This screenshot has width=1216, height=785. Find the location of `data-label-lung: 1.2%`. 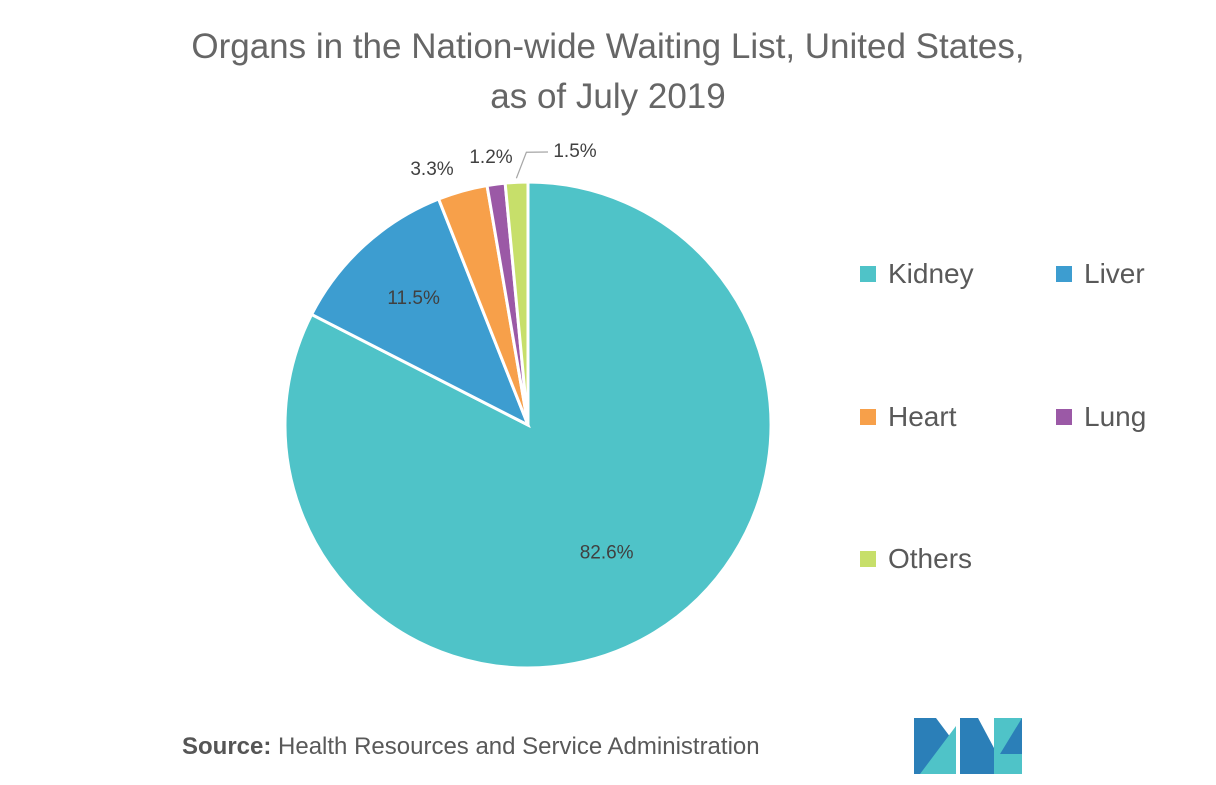

data-label-lung: 1.2% is located at coordinates (490, 157).